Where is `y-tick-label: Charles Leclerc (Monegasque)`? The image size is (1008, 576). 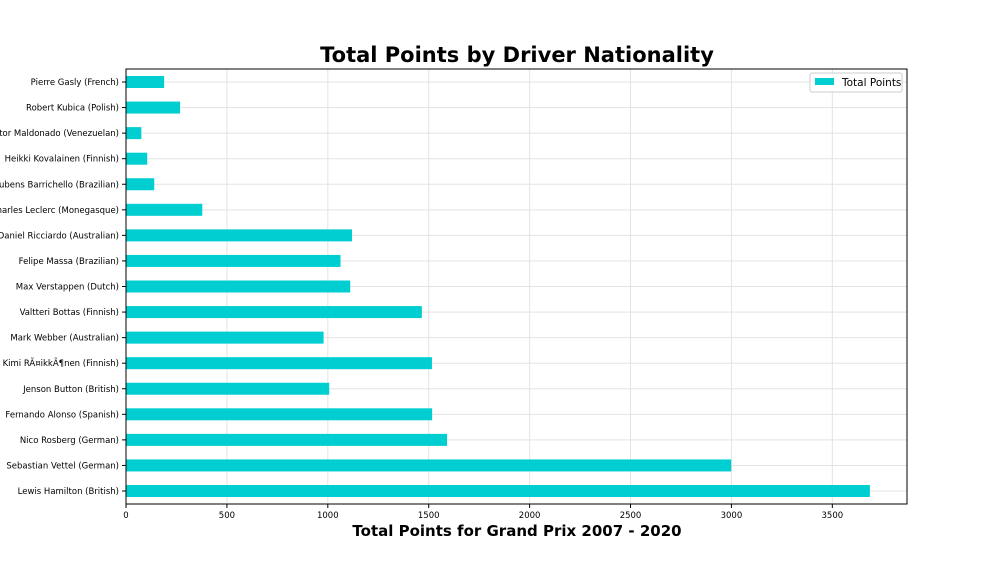 y-tick-label: Charles Leclerc (Monegasque) is located at coordinates (59, 211).